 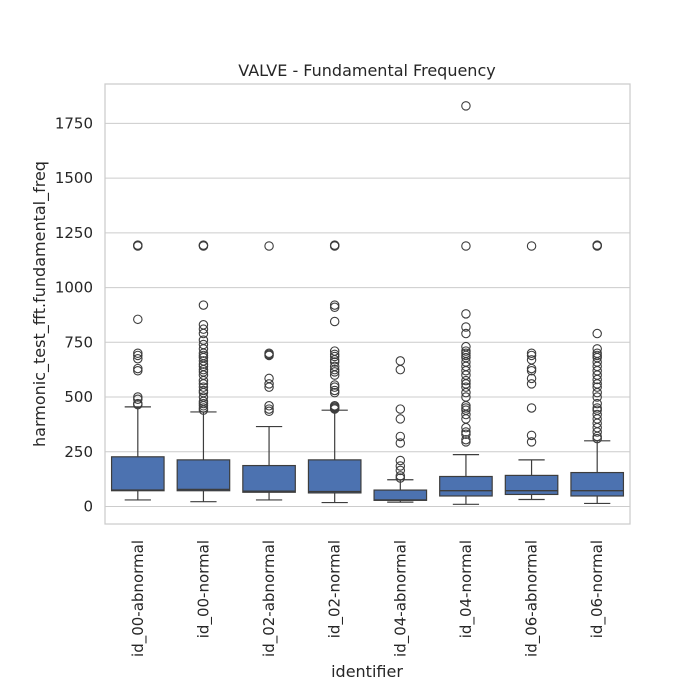 What do you see at coordinates (78, 342) in the screenshot?
I see `y-tick-label: 750` at bounding box center [78, 342].